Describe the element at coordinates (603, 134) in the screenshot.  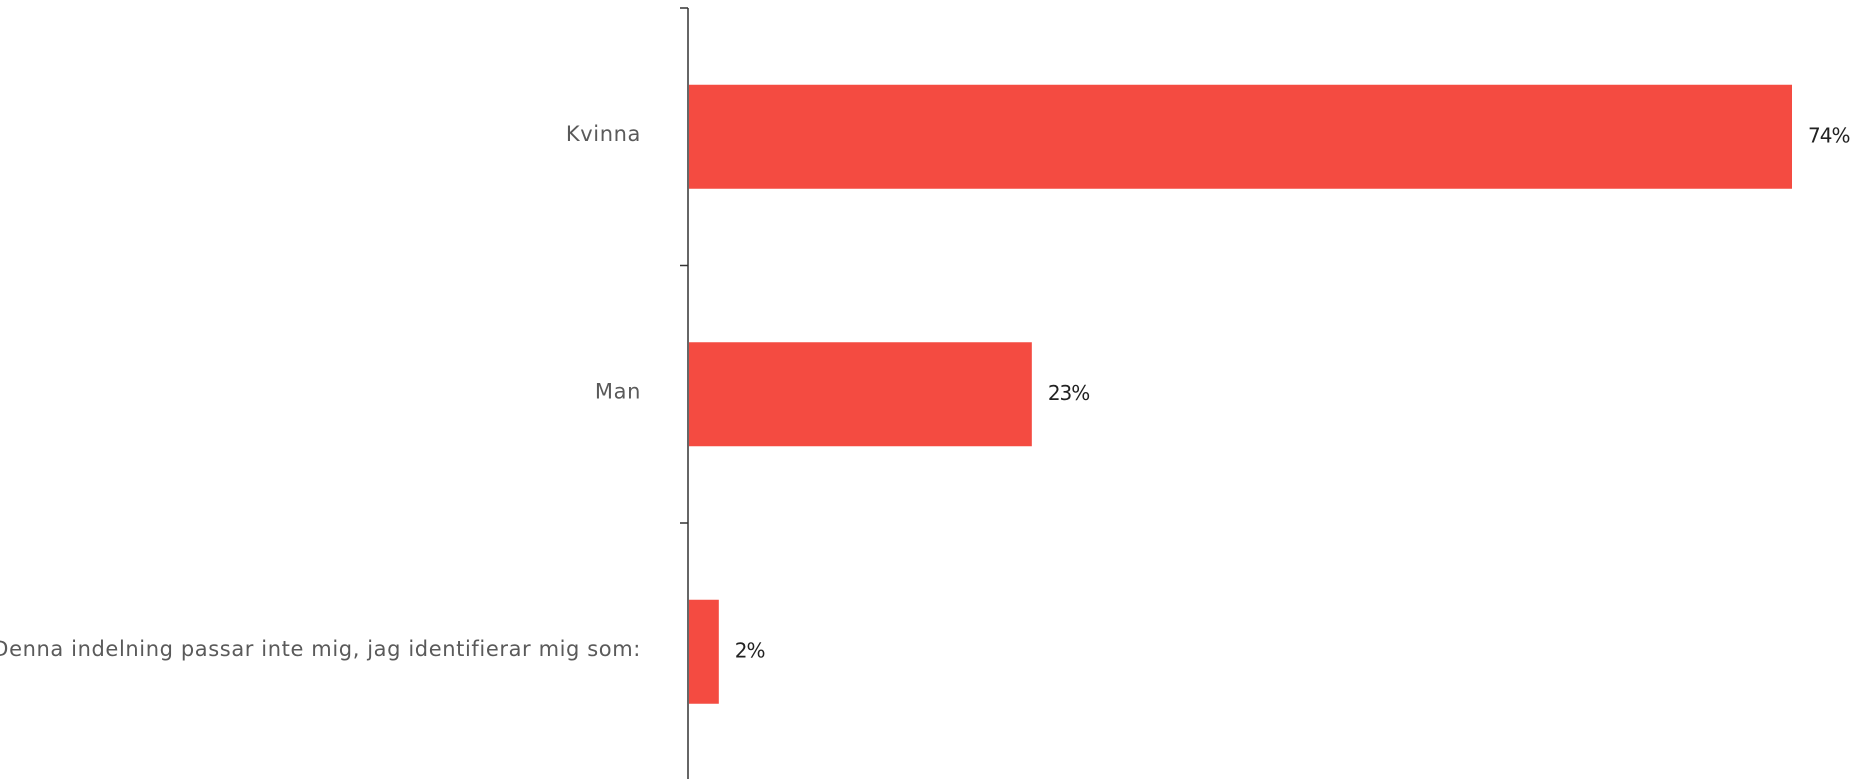
I see `category-label: Kvinna` at that location.